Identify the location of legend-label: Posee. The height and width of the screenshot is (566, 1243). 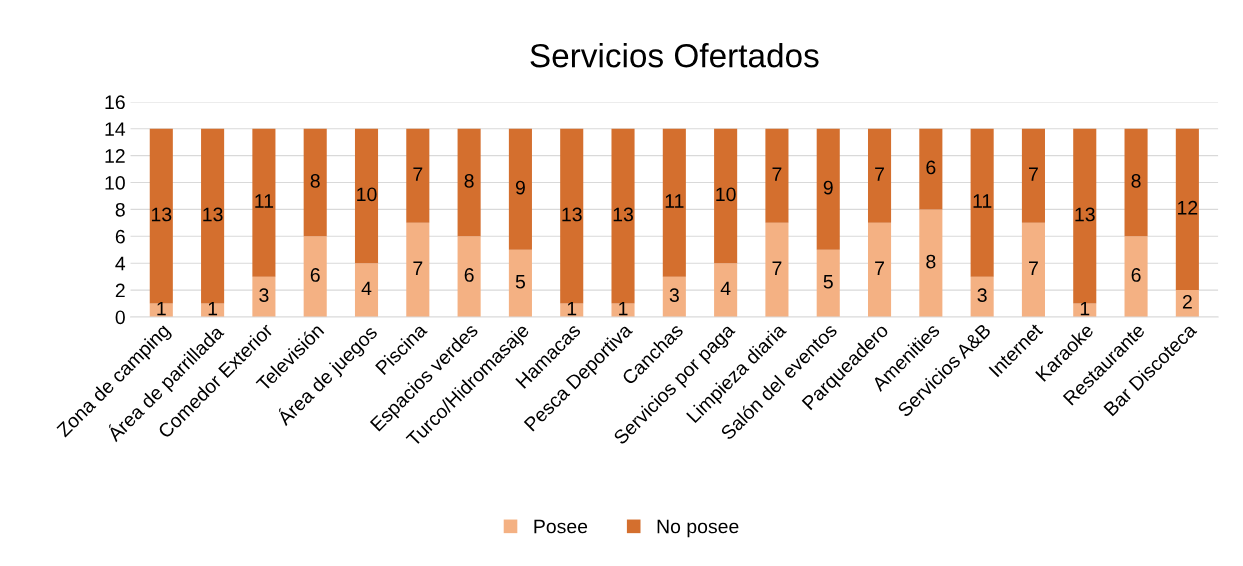
(561, 526).